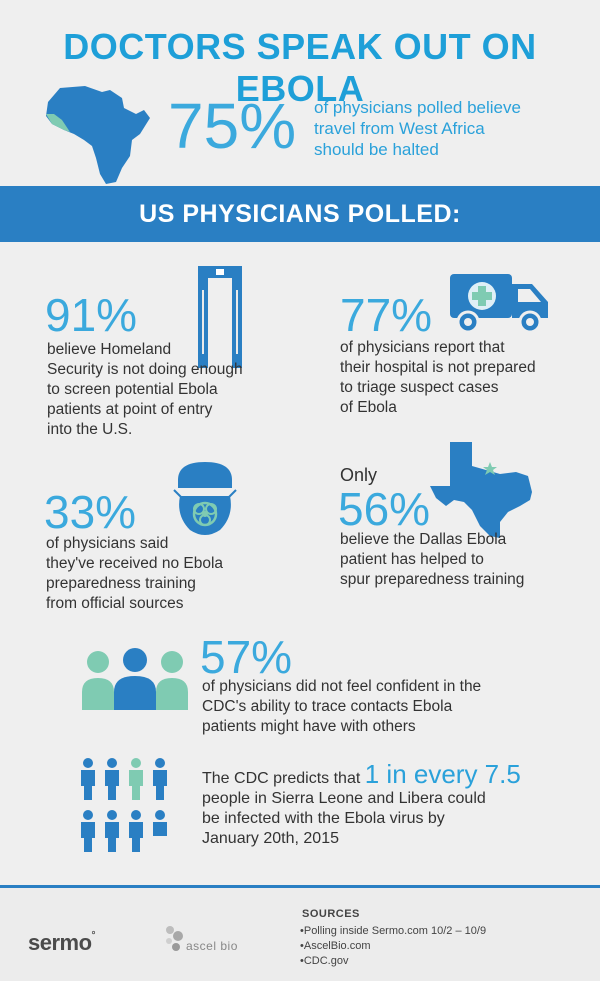 This screenshot has height=981, width=600. What do you see at coordinates (109, 349) in the screenshot?
I see `stat91-line: believe Homeland` at bounding box center [109, 349].